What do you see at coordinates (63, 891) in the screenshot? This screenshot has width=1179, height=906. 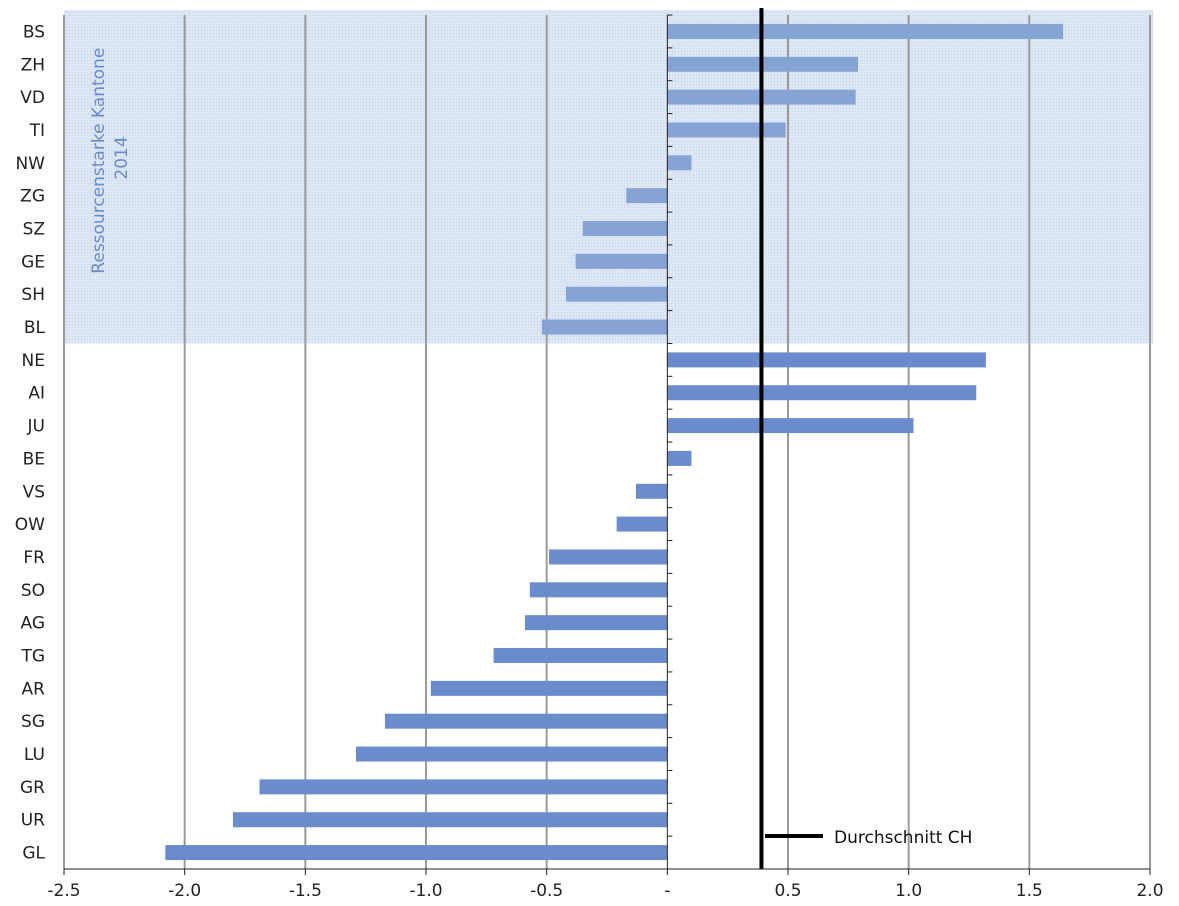 I see `x-tick-label: -2.5` at bounding box center [63, 891].